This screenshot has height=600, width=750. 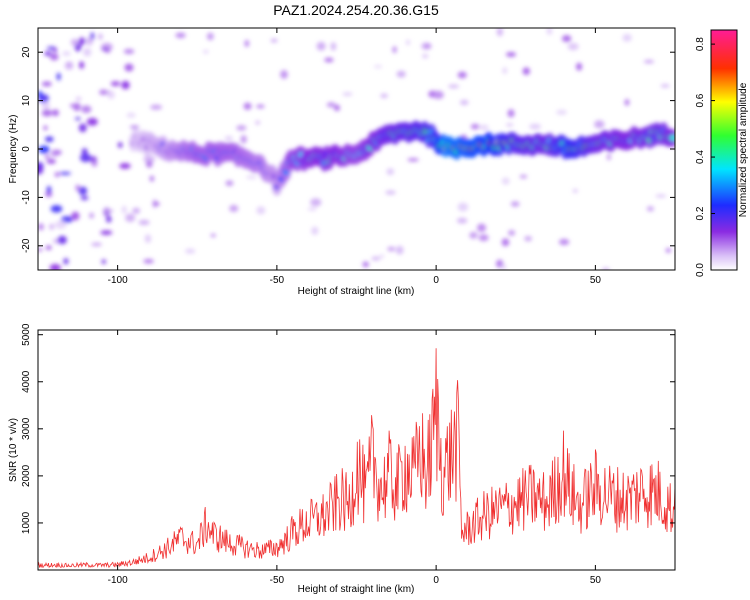 What do you see at coordinates (596, 580) in the screenshot?
I see `x-tick-label: 50` at bounding box center [596, 580].